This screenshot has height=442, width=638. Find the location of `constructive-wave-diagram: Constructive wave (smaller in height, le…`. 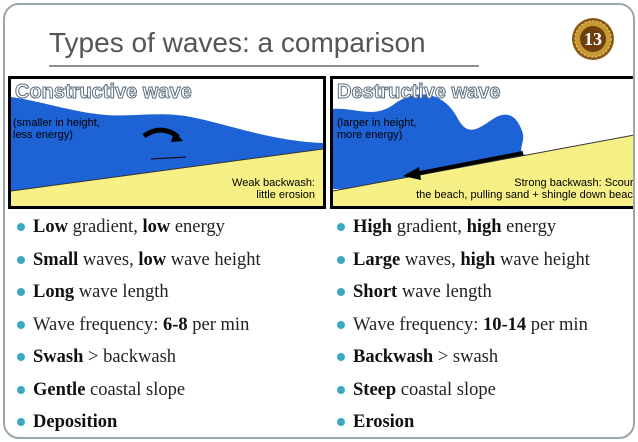

constructive-wave-diagram: Constructive wave (smaller in height, le… is located at coordinates (167, 142).